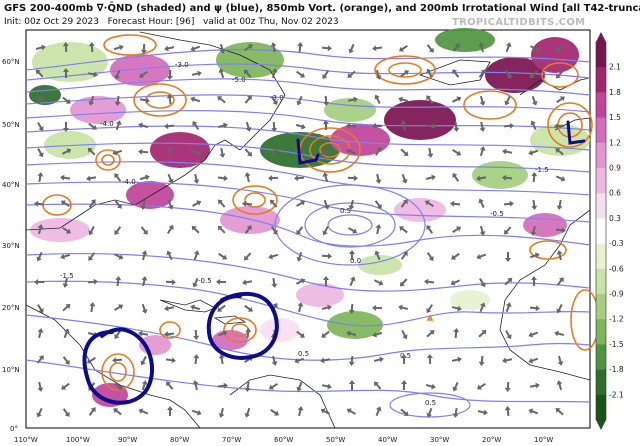 The width and height of the screenshot is (640, 446). I want to click on svg-text: -3.0, so click(277, 98).